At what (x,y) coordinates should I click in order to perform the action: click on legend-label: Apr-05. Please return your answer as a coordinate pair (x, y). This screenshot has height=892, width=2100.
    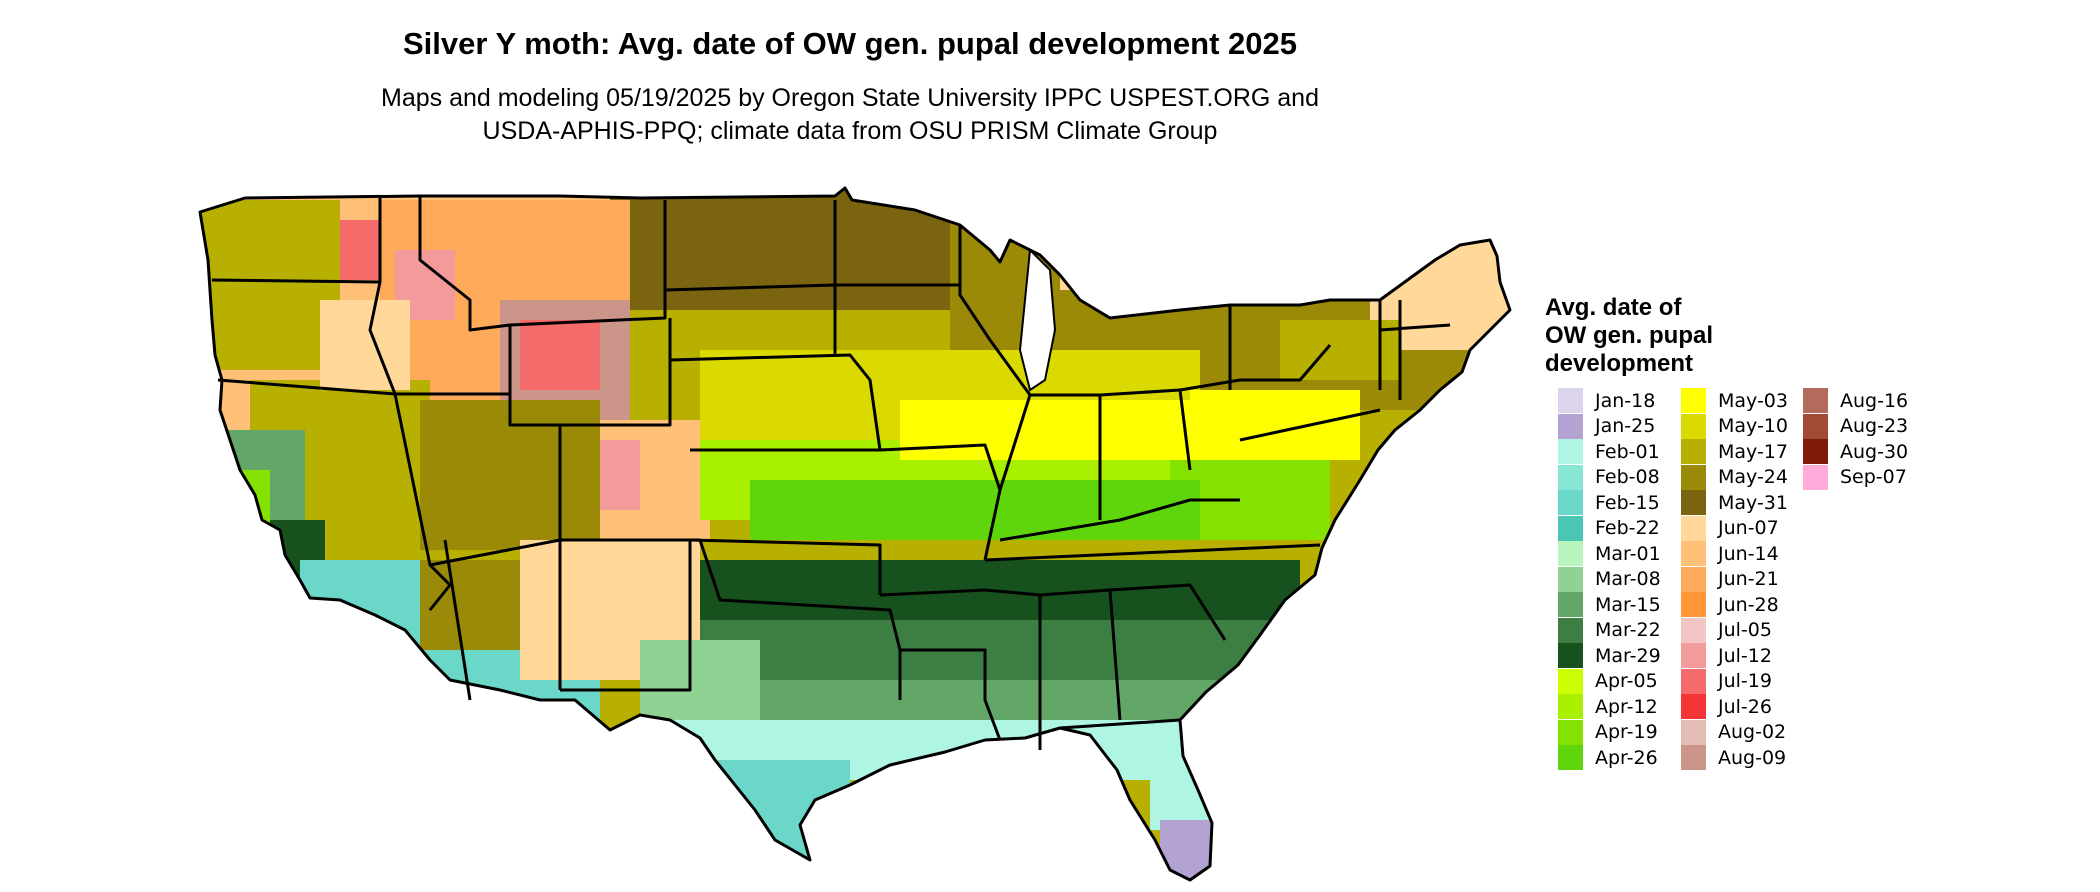
    Looking at the image, I should click on (1626, 681).